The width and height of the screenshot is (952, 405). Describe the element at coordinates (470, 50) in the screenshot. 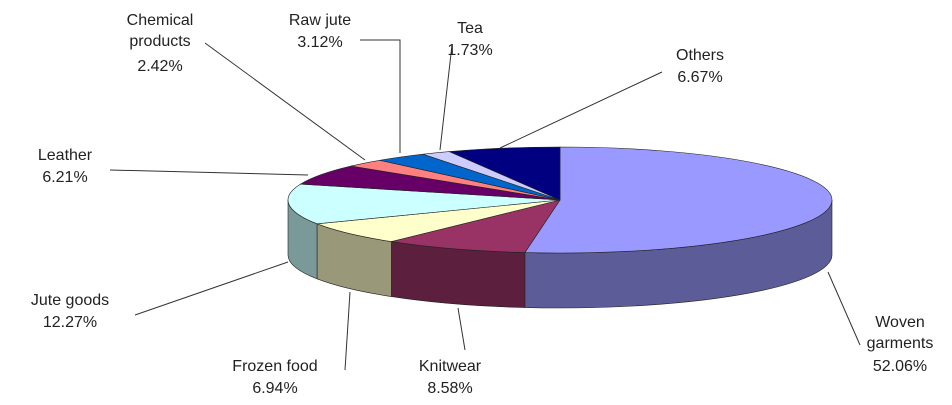

I see `slice-value-label: 1.73%` at that location.